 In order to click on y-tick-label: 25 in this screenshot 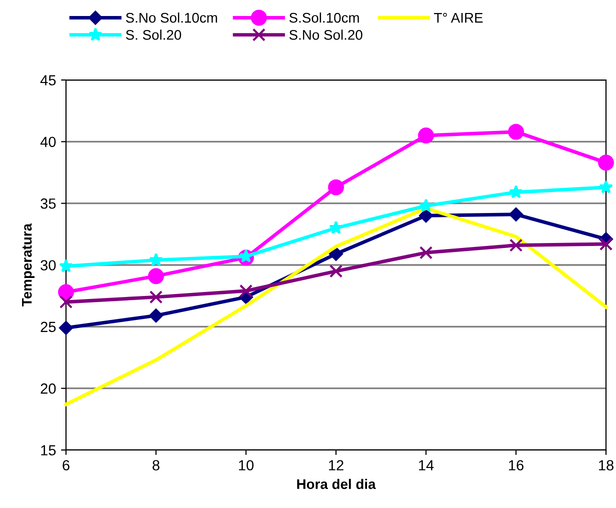, I will do `click(48, 327)`.